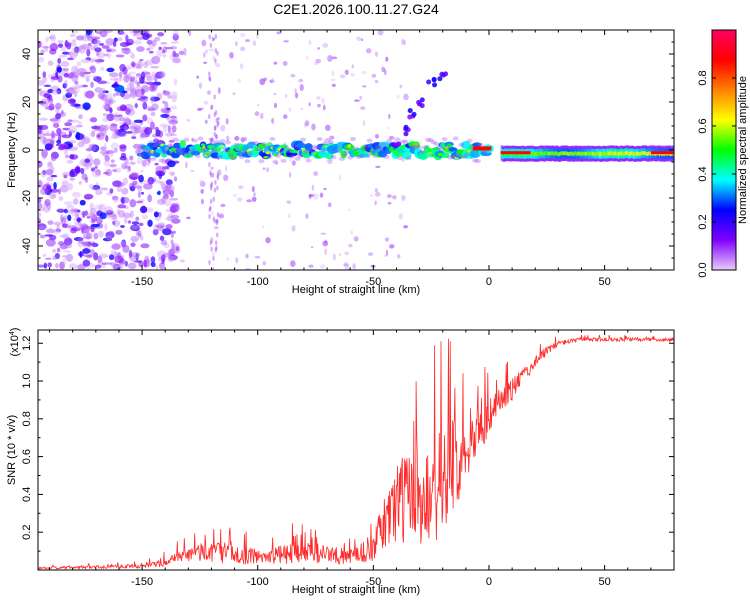 The height and width of the screenshot is (600, 750). Describe the element at coordinates (182, 143) in the screenshot. I see `ridge-core` at that location.